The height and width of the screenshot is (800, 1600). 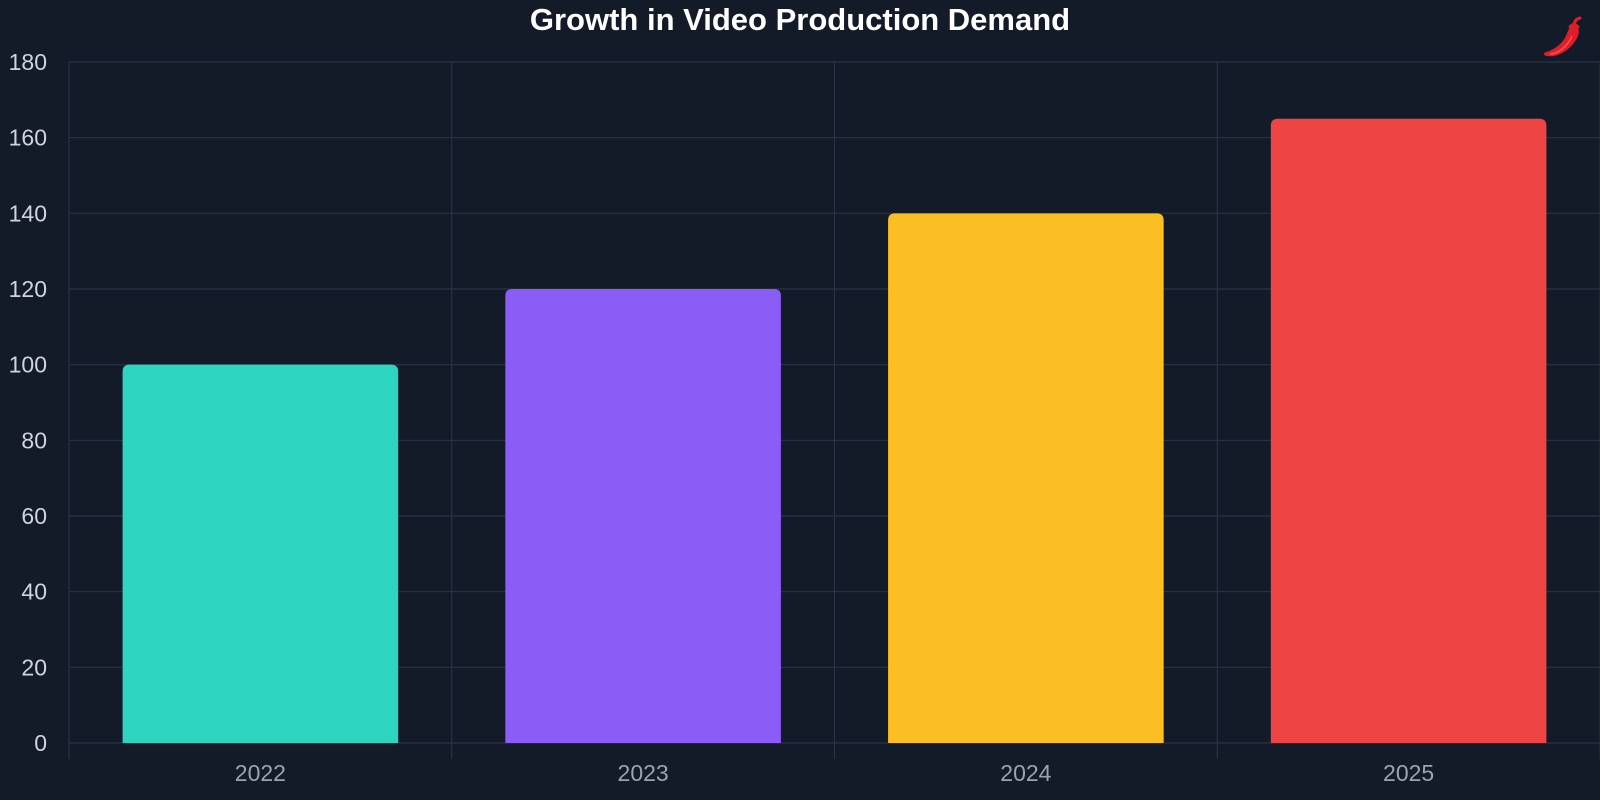 What do you see at coordinates (643, 516) in the screenshot?
I see `bar-2023` at bounding box center [643, 516].